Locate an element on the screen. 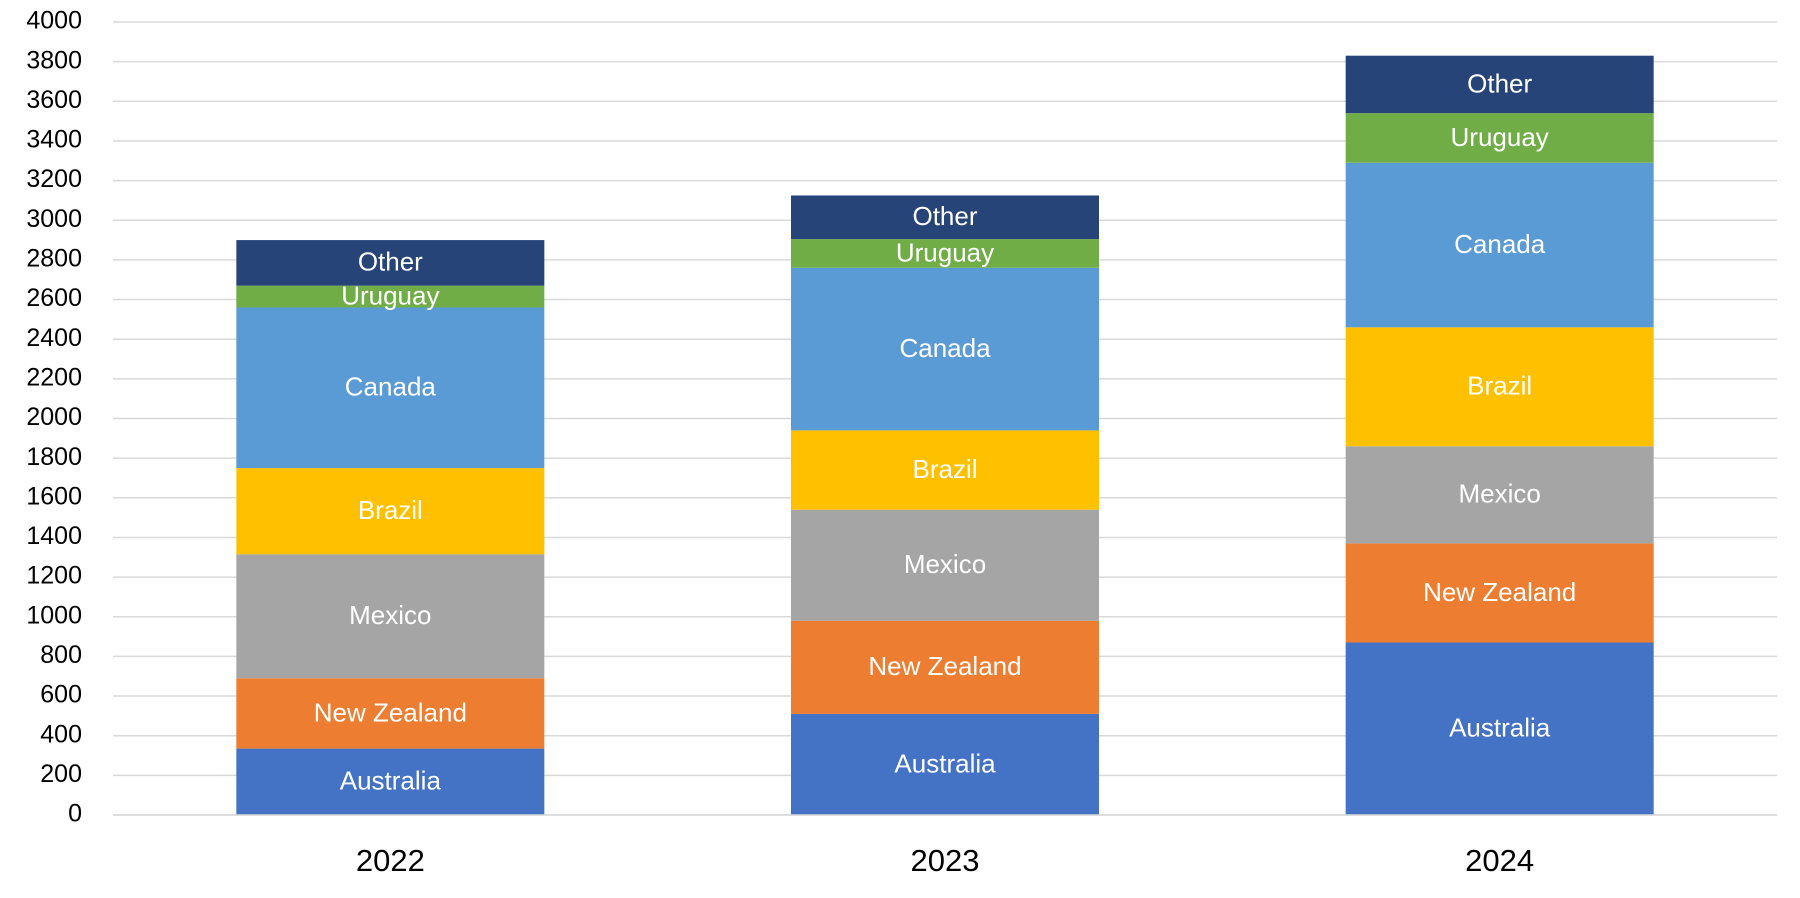 The height and width of the screenshot is (898, 1800). y-tick-label: 2400 is located at coordinates (54, 338).